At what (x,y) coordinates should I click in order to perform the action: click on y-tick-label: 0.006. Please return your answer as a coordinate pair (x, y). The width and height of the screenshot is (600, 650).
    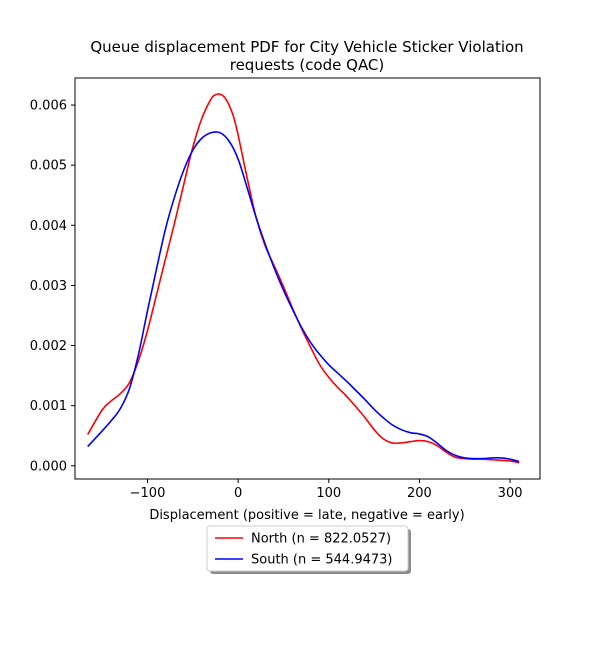
    Looking at the image, I should click on (48, 106).